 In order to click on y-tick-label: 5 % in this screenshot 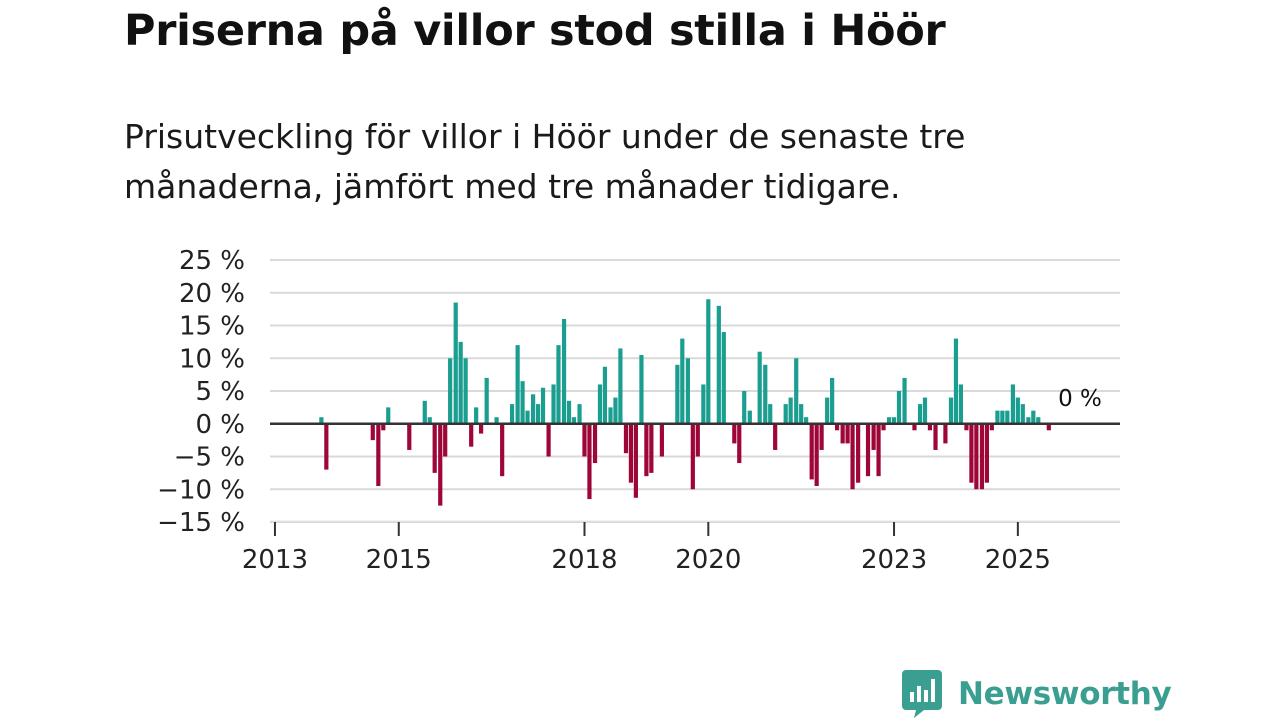, I will do `click(220, 392)`.